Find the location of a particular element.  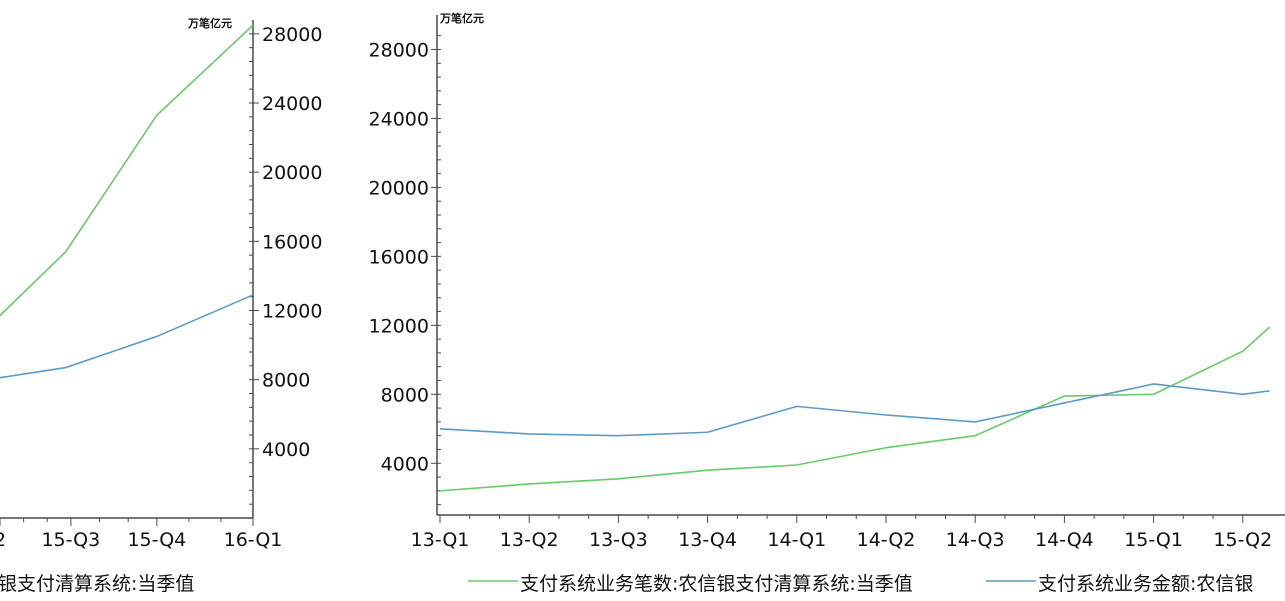

x-tick-label: 15-Q3 is located at coordinates (70, 540).